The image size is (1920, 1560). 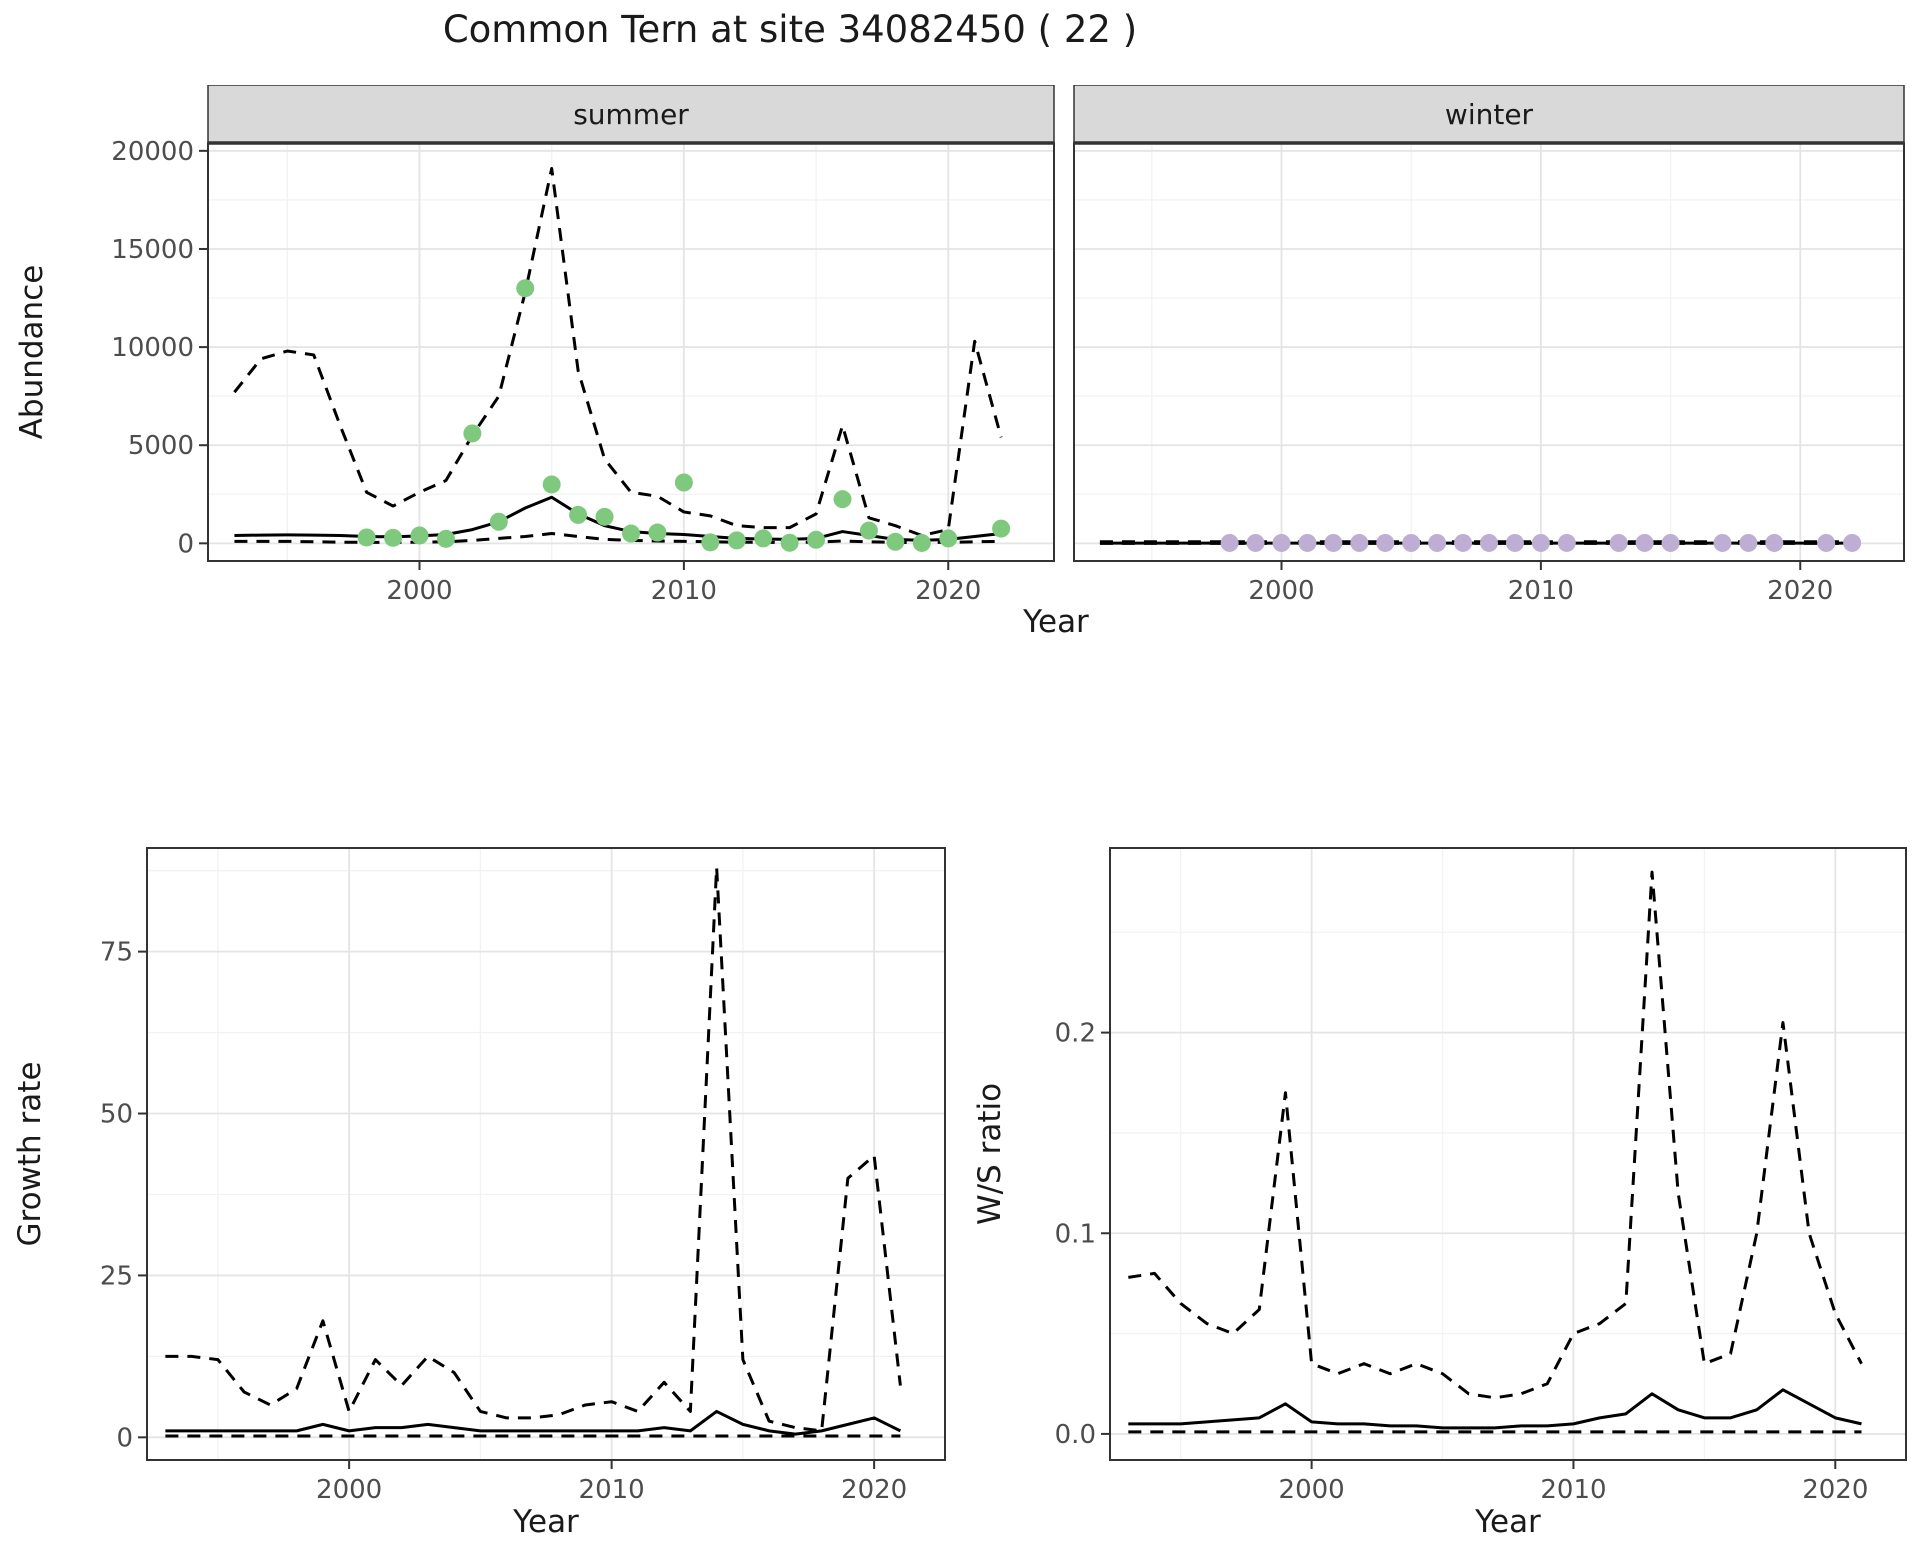 What do you see at coordinates (152, 348) in the screenshot?
I see `y-tick-label: 10000` at bounding box center [152, 348].